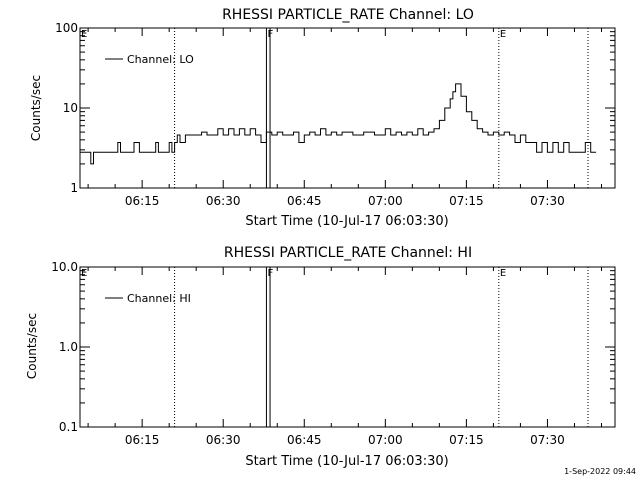 Image resolution: width=640 pixels, height=480 pixels. I want to click on panel-hi-ytick-label: 0.1, so click(68, 427).